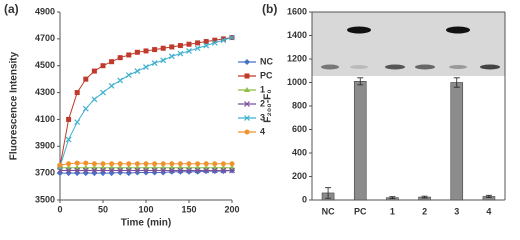 The height and width of the screenshot is (240, 520). Describe the element at coordinates (392, 211) in the screenshot. I see `x-tick-label: 1` at that location.